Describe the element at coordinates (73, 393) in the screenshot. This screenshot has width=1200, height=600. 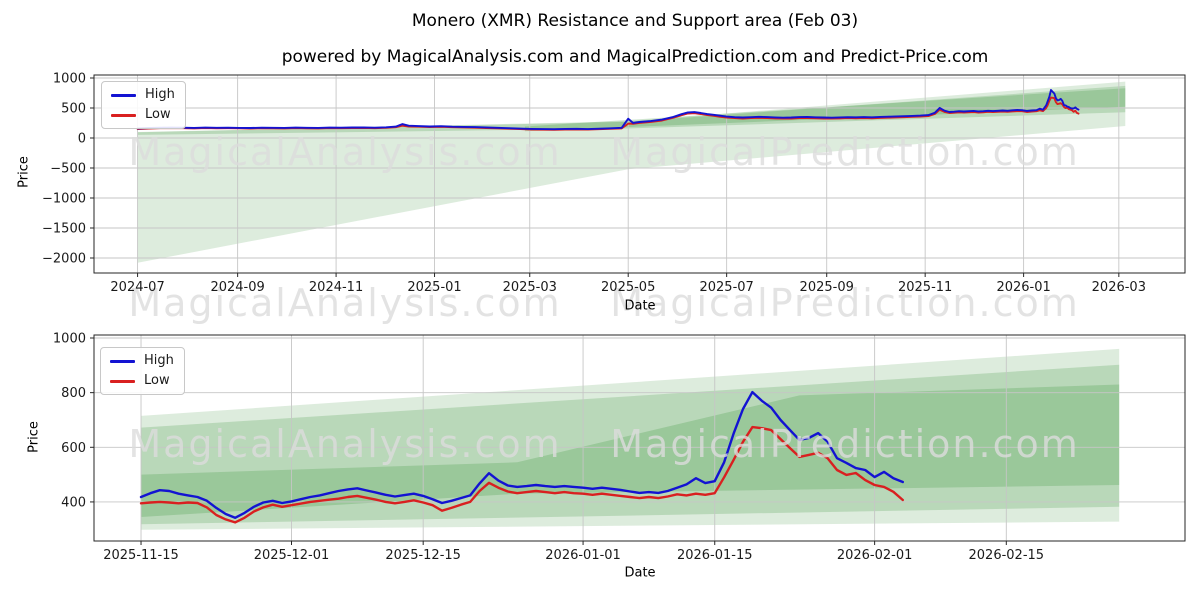
I see `svg-text: 800` at that location.